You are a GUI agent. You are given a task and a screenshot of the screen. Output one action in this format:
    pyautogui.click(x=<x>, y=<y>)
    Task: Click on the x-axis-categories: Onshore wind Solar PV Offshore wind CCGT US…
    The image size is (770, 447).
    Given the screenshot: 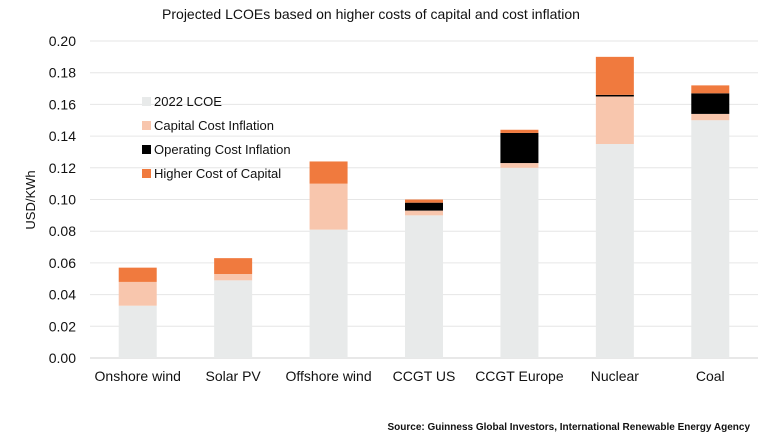 What is the action you would take?
    pyautogui.click(x=410, y=376)
    